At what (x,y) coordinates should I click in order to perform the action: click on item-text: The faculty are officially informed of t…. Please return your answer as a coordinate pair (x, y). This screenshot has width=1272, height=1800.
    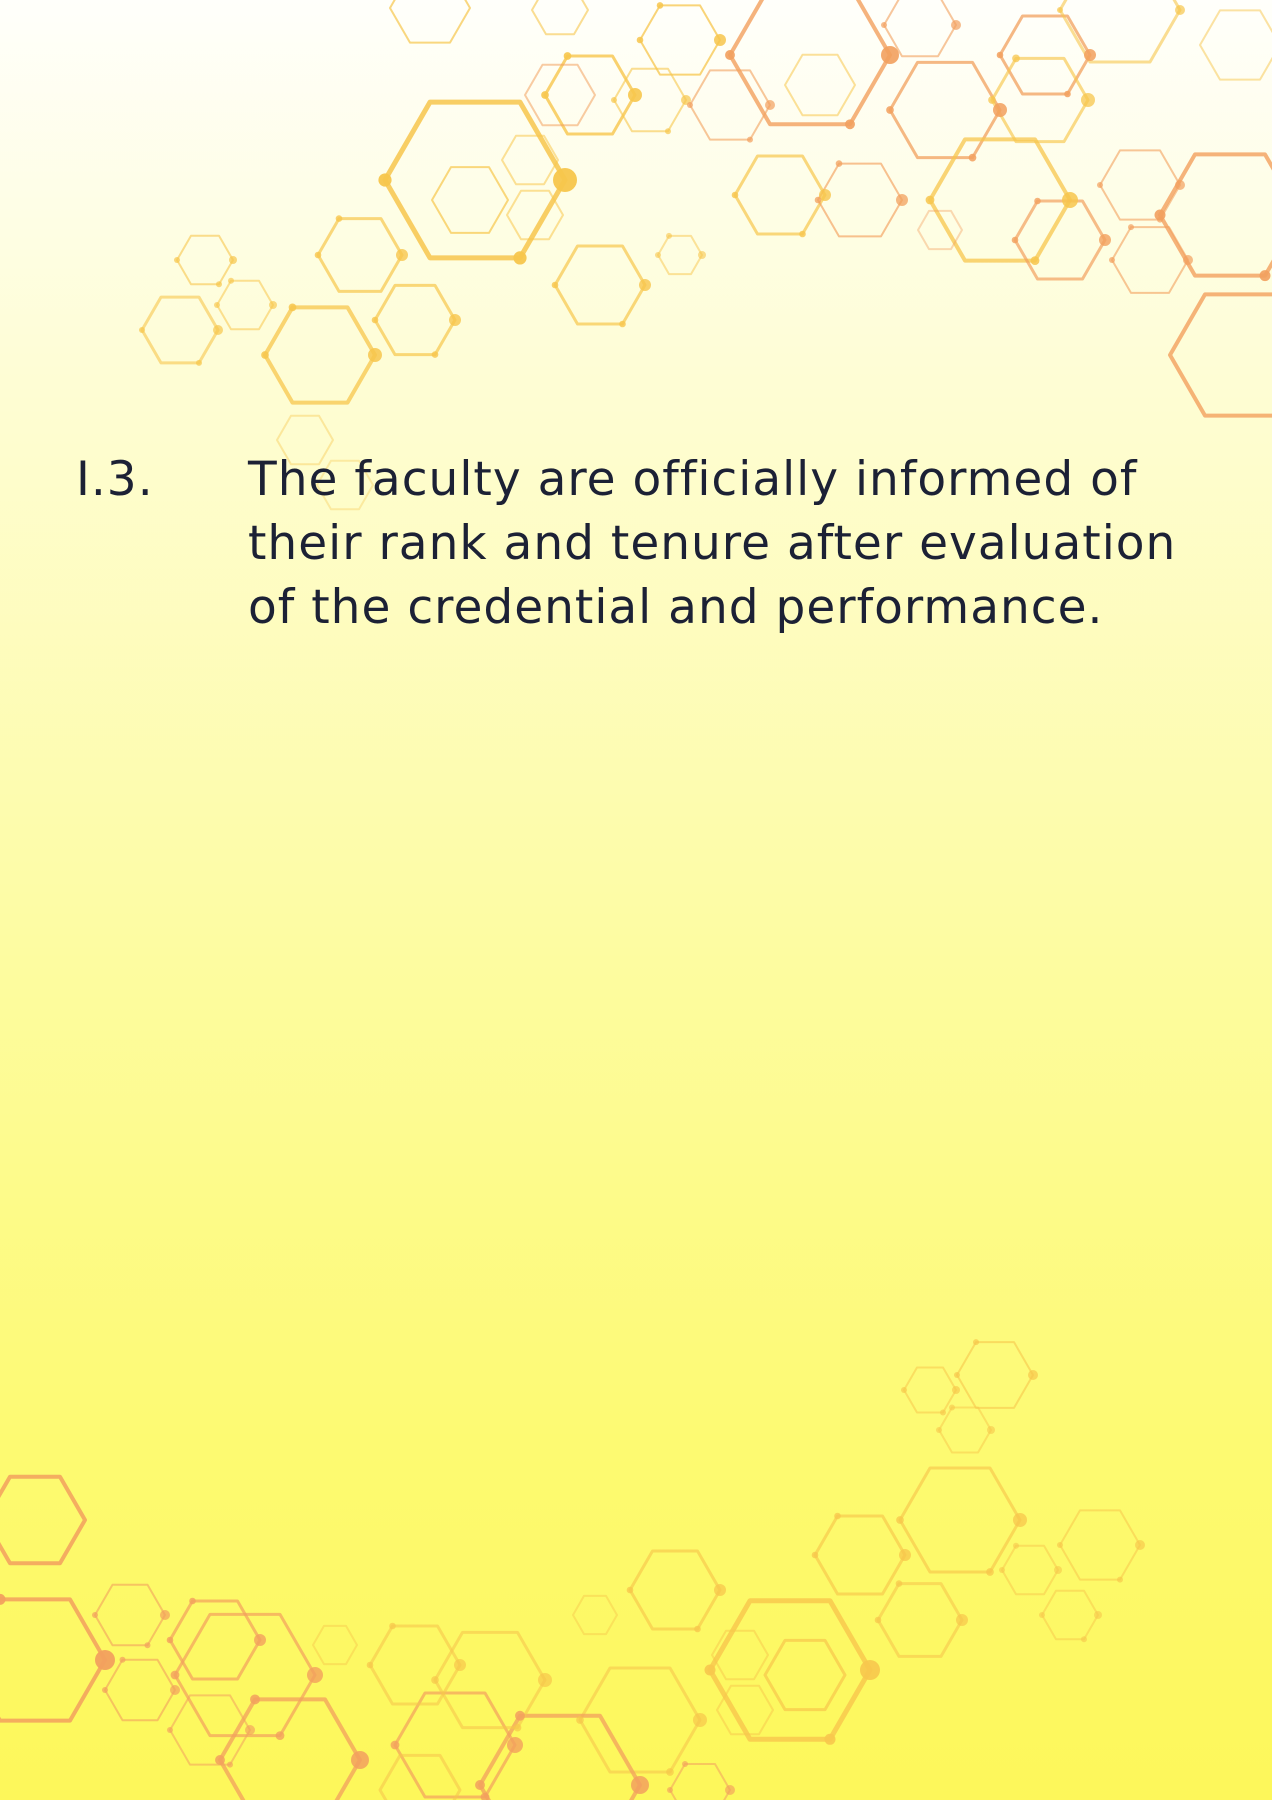
    Looking at the image, I should click on (712, 543).